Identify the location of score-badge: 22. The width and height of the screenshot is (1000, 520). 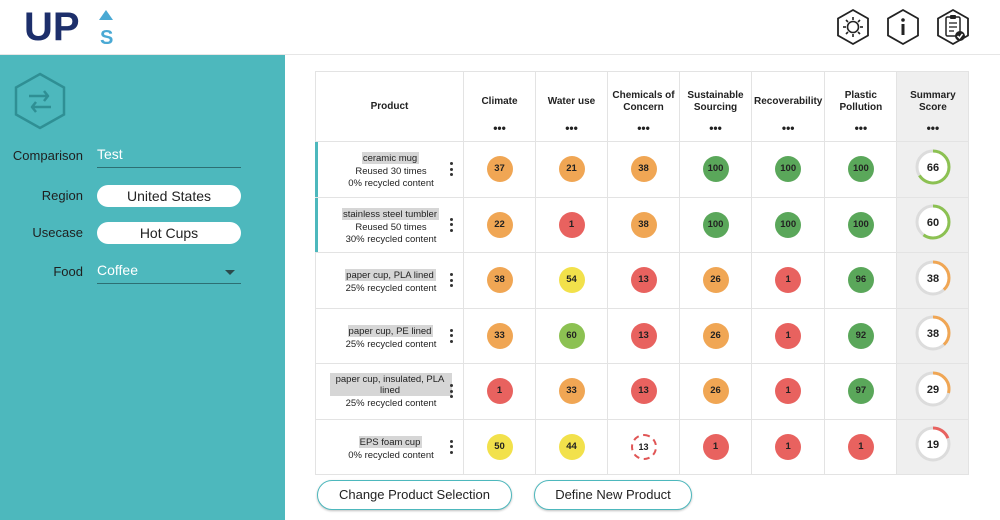
(499, 224).